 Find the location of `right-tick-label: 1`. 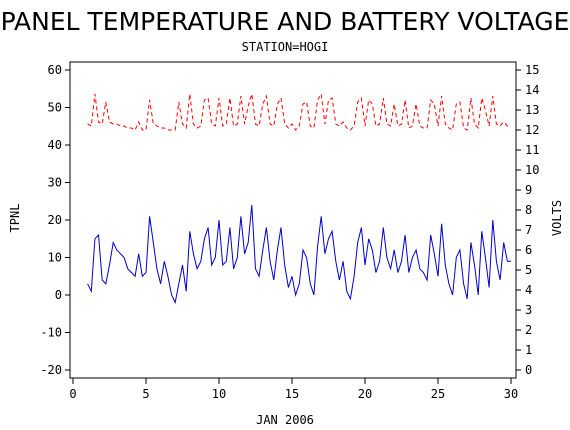

right-tick-label: 1 is located at coordinates (528, 350).